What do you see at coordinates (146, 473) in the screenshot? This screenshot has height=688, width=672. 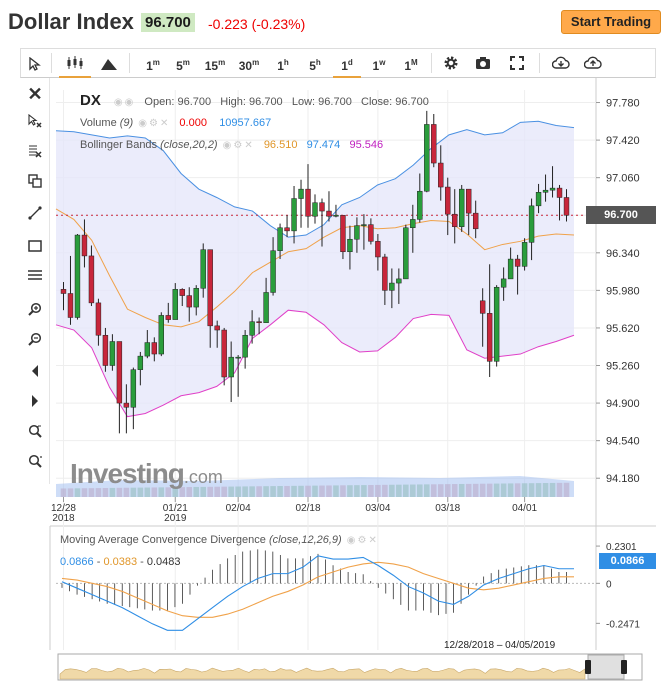 I see `investing-logo: Investing.com` at bounding box center [146, 473].